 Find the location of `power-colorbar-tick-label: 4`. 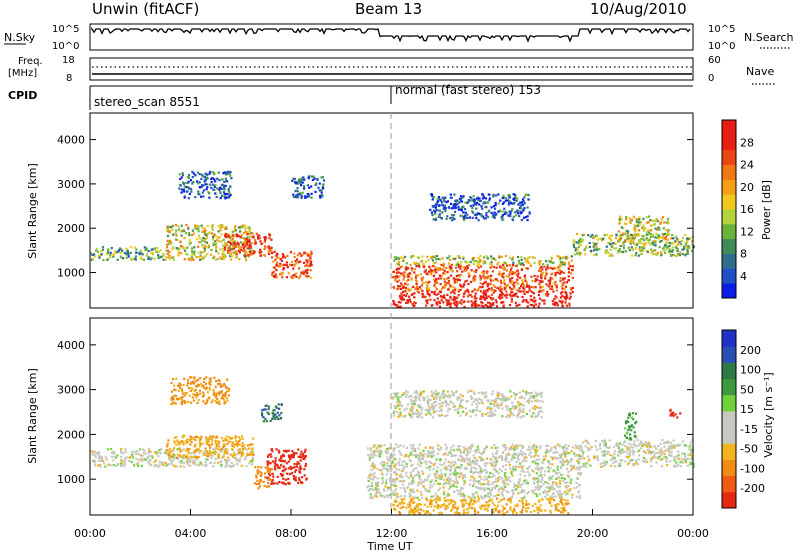

power-colorbar-tick-label: 4 is located at coordinates (743, 276).